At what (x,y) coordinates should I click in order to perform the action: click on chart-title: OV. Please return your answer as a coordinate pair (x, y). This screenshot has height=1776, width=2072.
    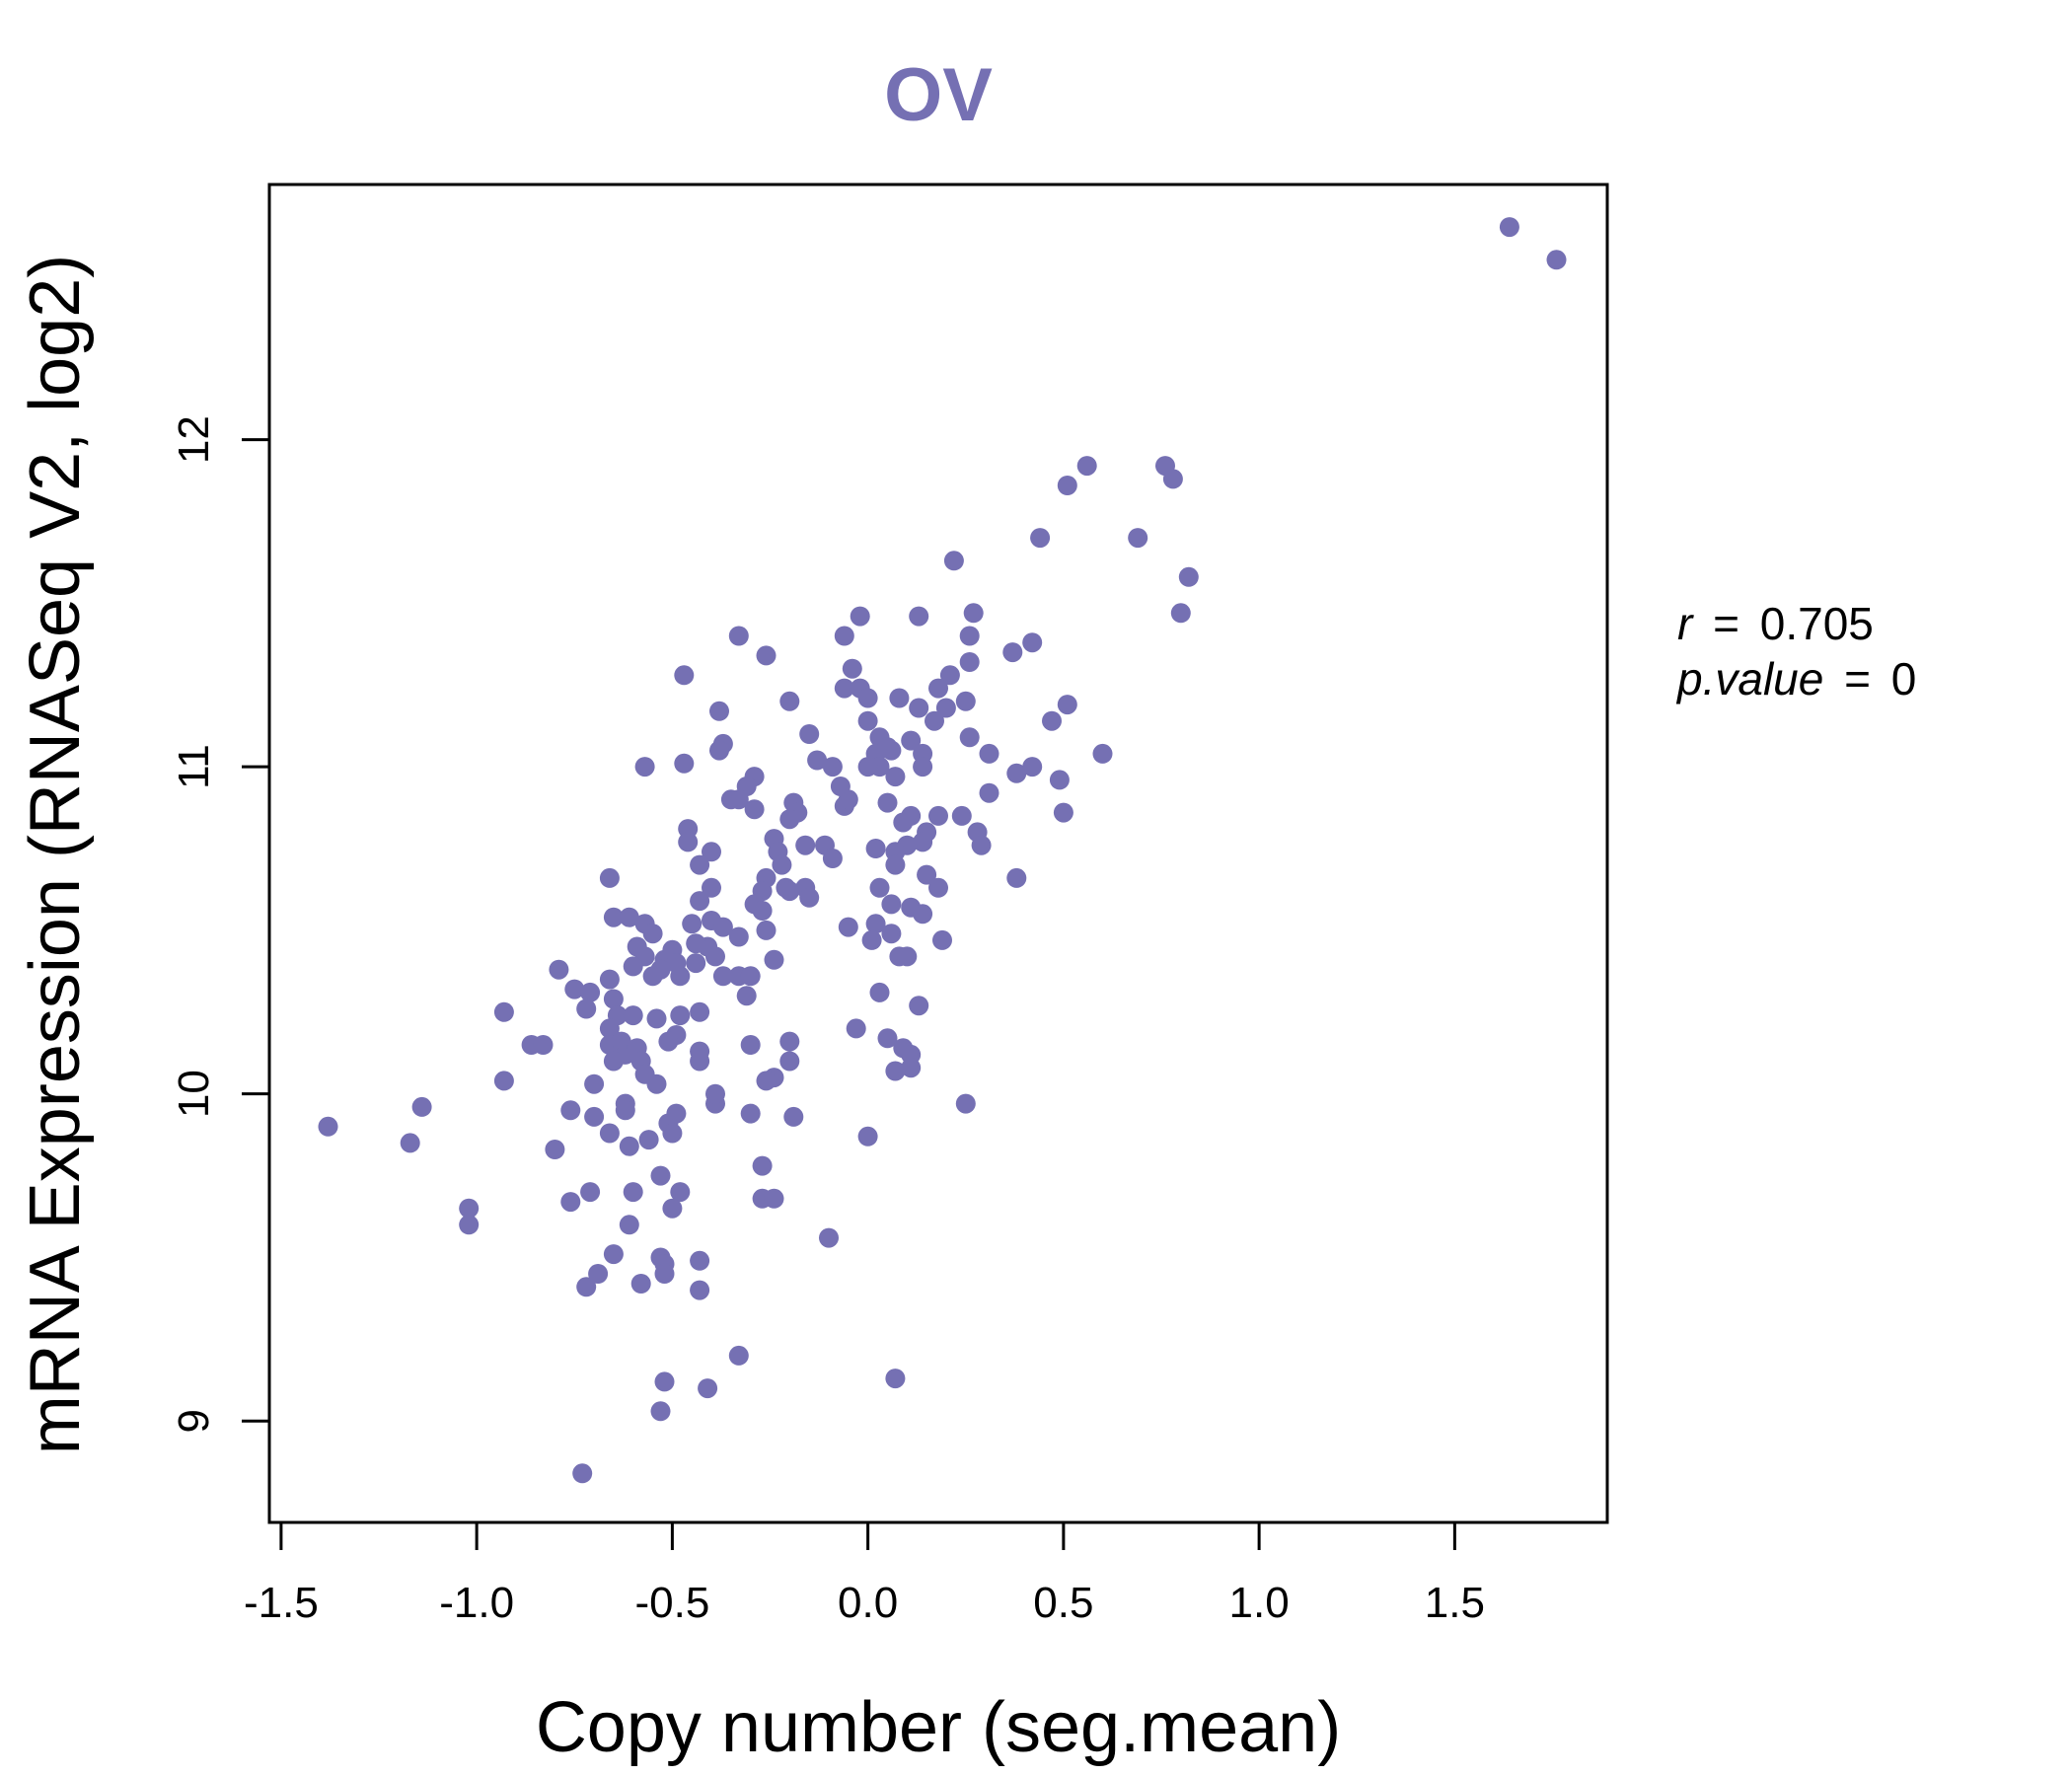
    Looking at the image, I should click on (939, 95).